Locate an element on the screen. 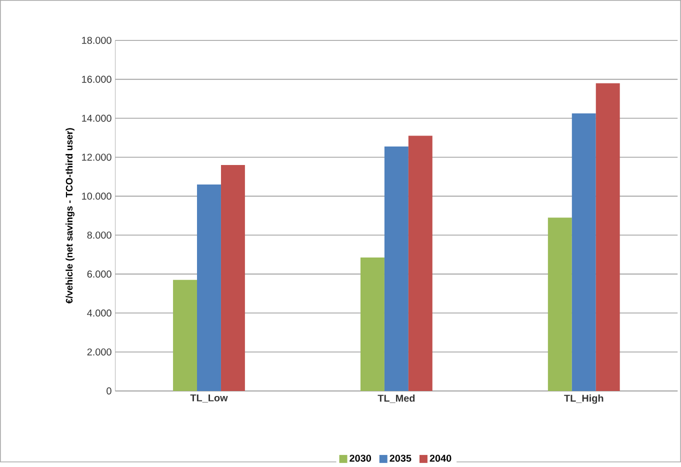 The image size is (681, 467). y-tick-label: 10.000 is located at coordinates (97, 196).